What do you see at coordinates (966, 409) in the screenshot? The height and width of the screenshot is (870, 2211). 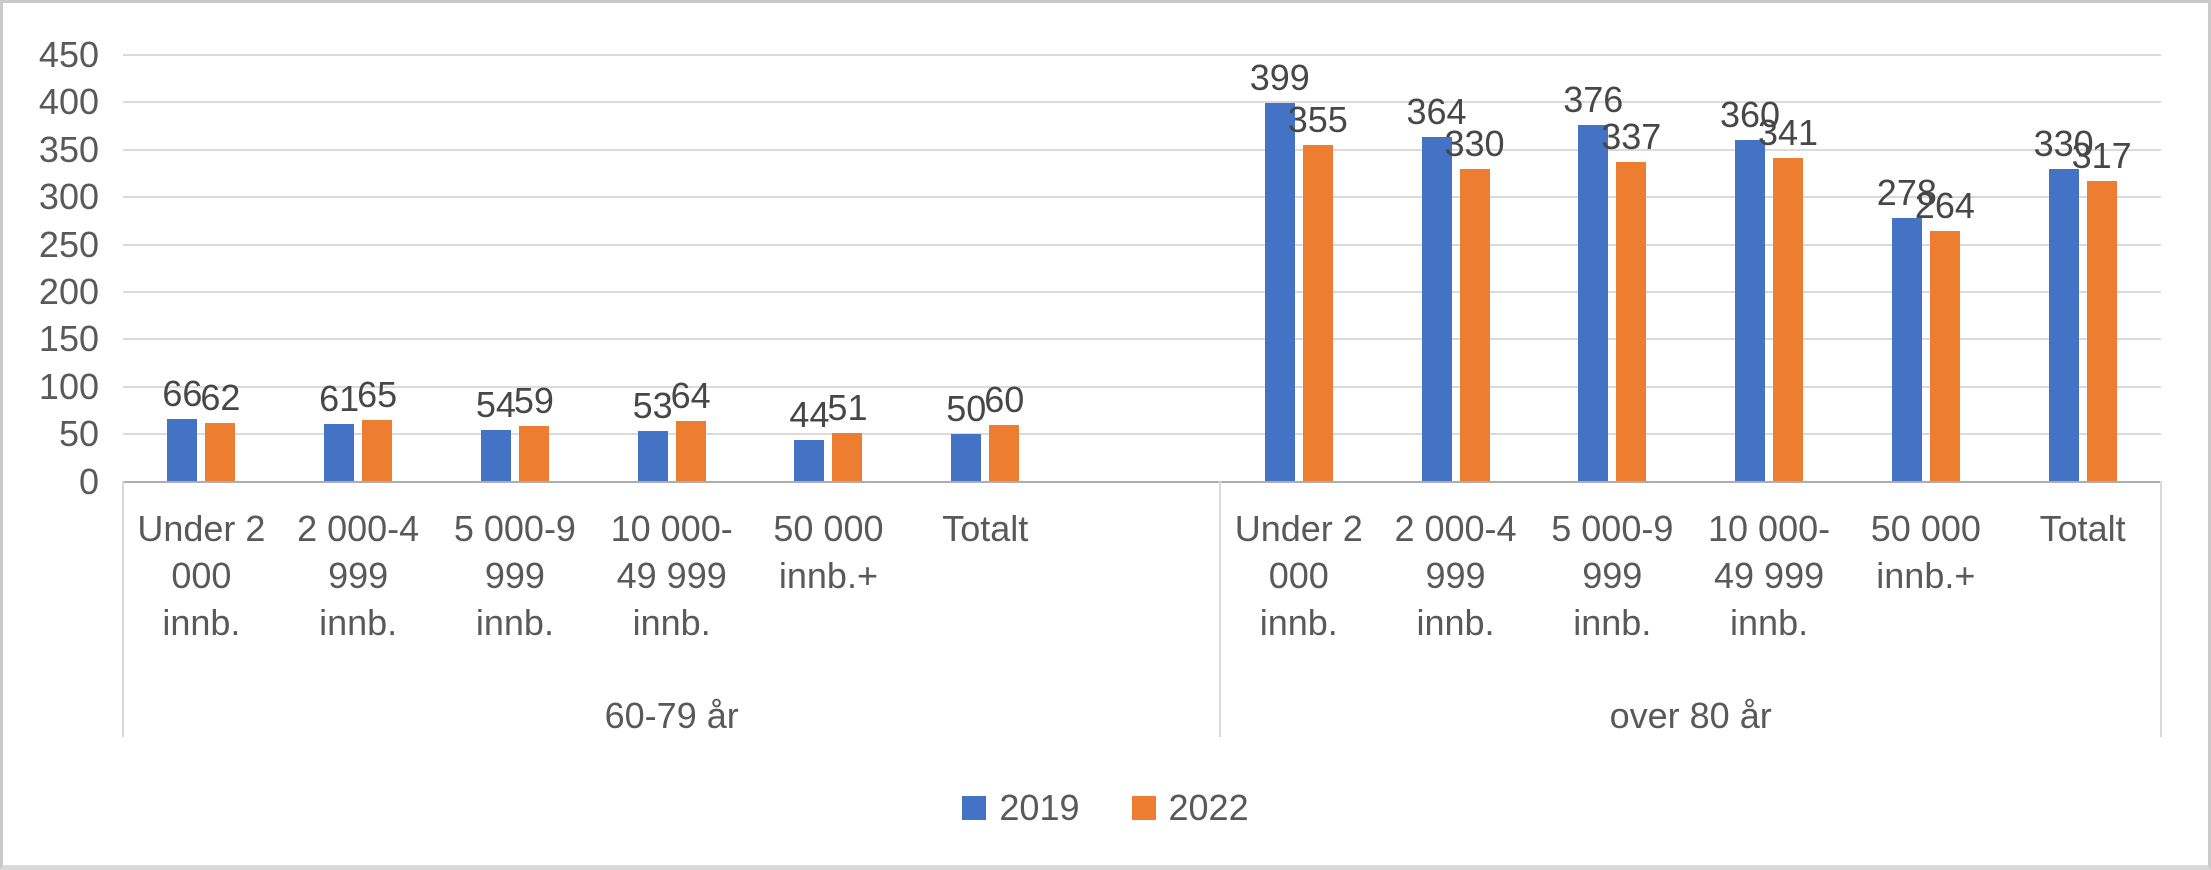 I see `bar-value-label: 50` at bounding box center [966, 409].